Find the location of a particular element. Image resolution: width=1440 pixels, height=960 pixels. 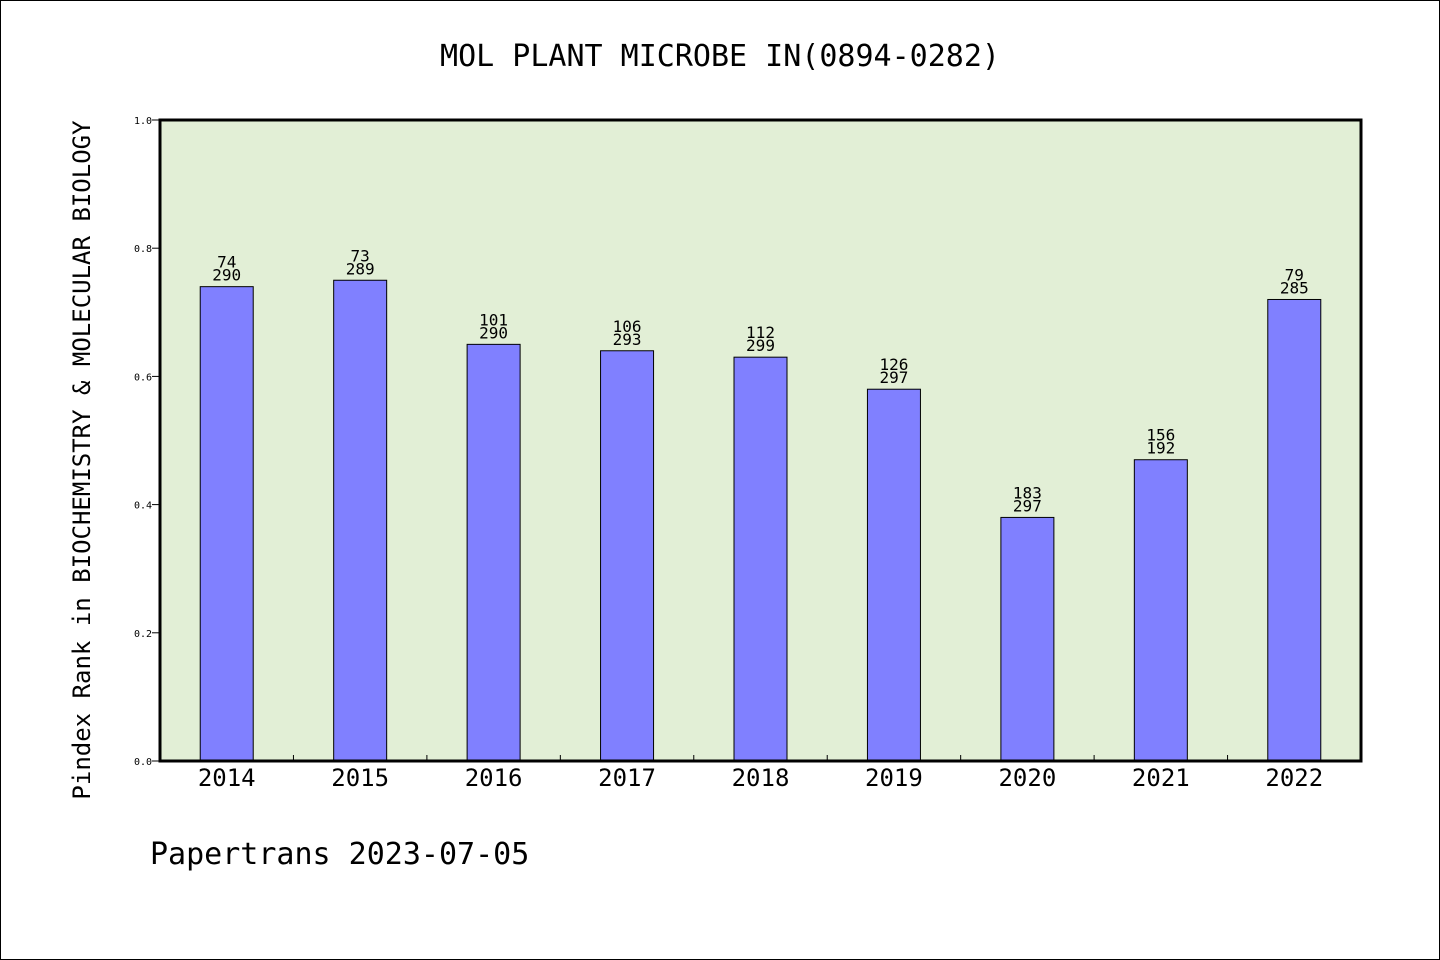

bar-label-top-2014: 74 is located at coordinates (226, 262).